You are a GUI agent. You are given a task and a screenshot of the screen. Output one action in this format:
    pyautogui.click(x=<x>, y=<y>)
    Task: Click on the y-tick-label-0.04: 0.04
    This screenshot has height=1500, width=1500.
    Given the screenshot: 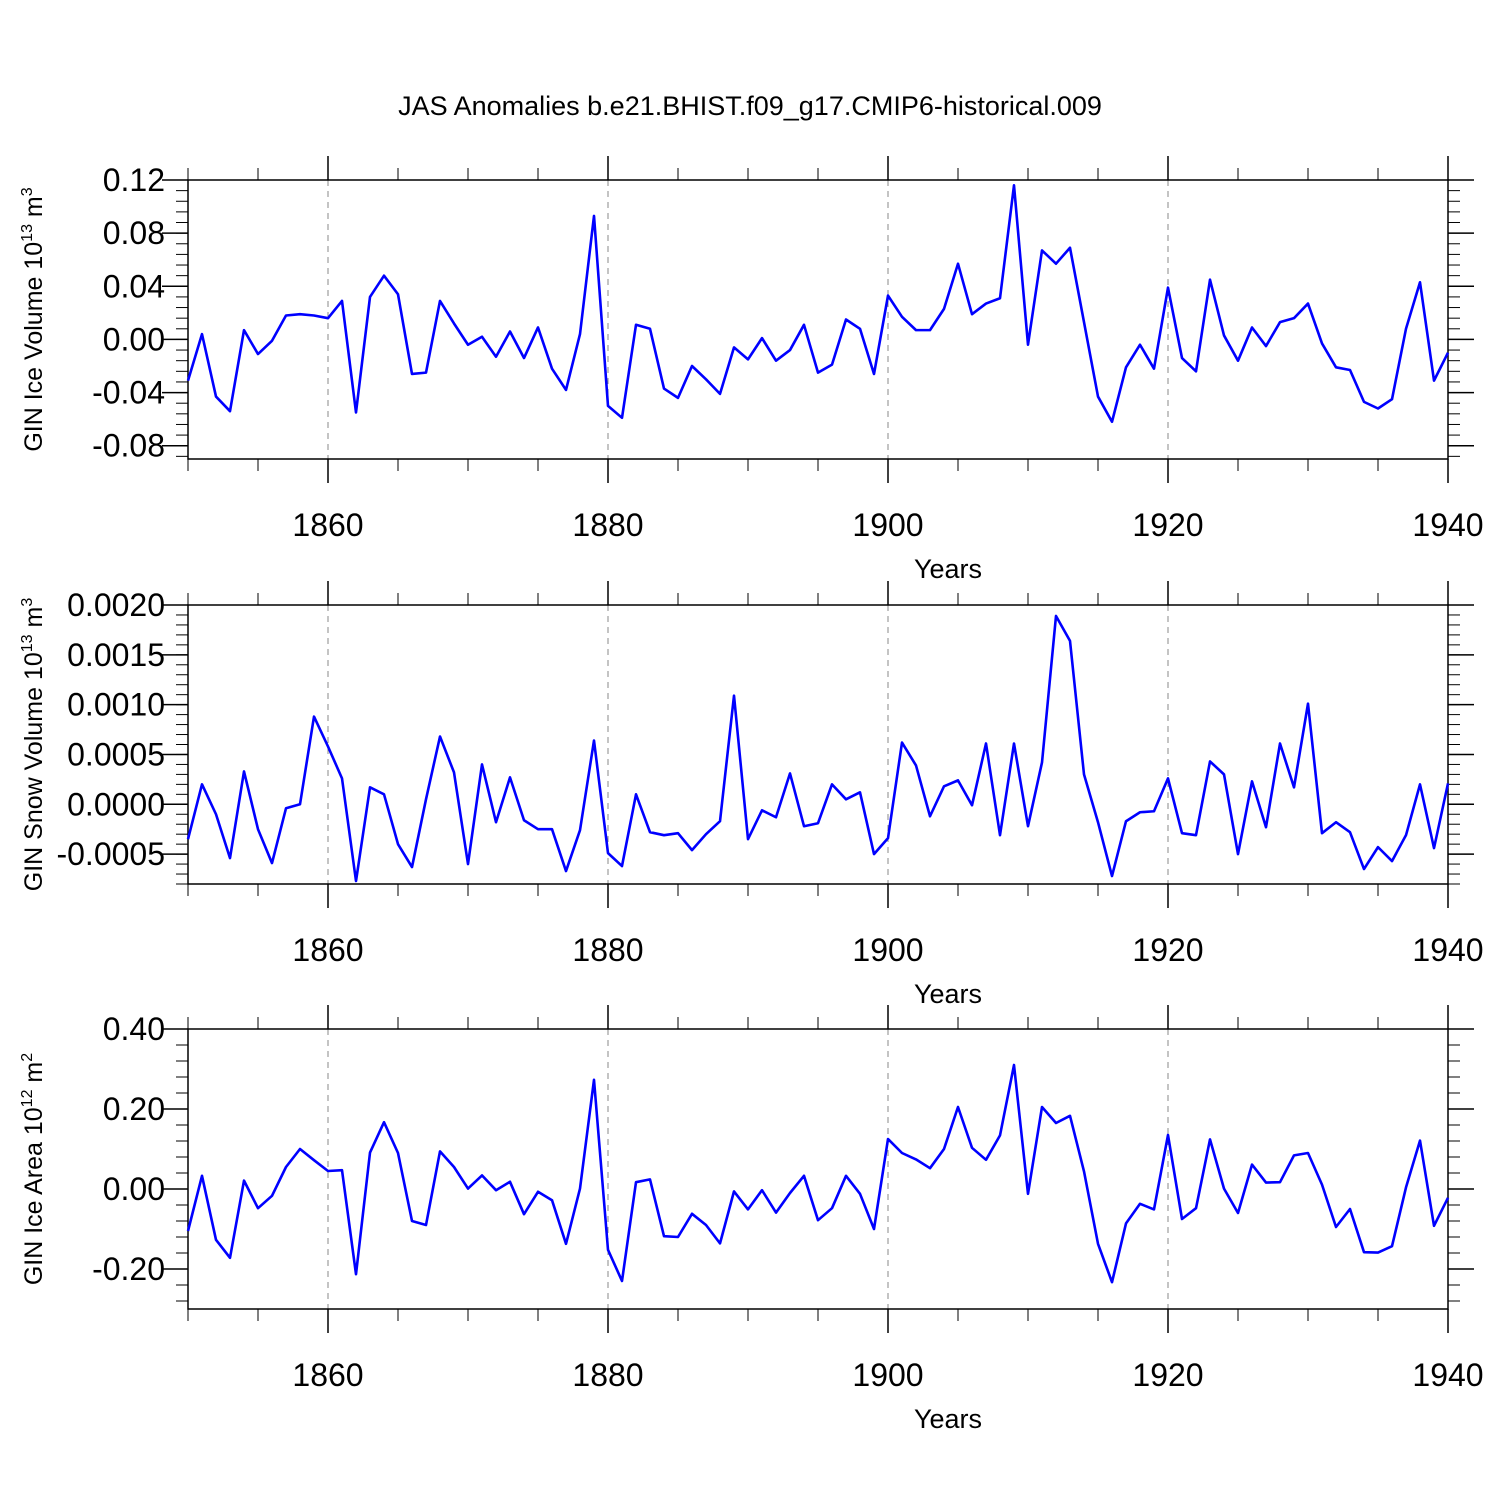 What is the action you would take?
    pyautogui.click(x=134, y=286)
    